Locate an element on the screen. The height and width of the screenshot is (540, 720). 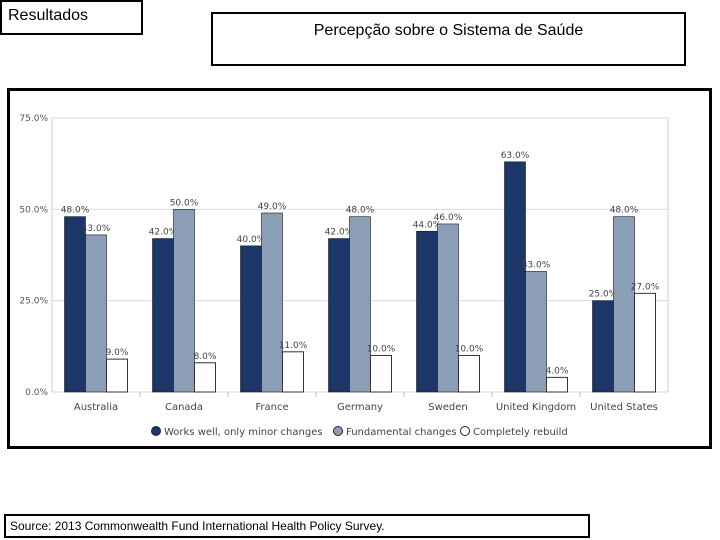
data-label: 63.0% is located at coordinates (515, 156).